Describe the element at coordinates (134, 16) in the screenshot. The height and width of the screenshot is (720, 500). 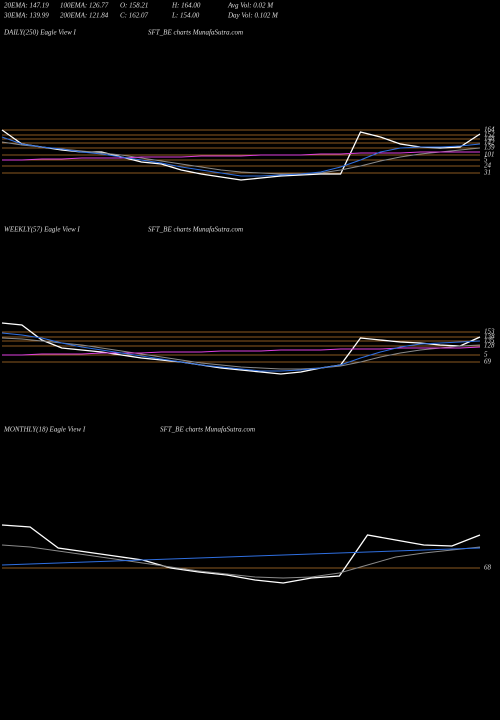
I see `header-stat: C: 162.07` at that location.